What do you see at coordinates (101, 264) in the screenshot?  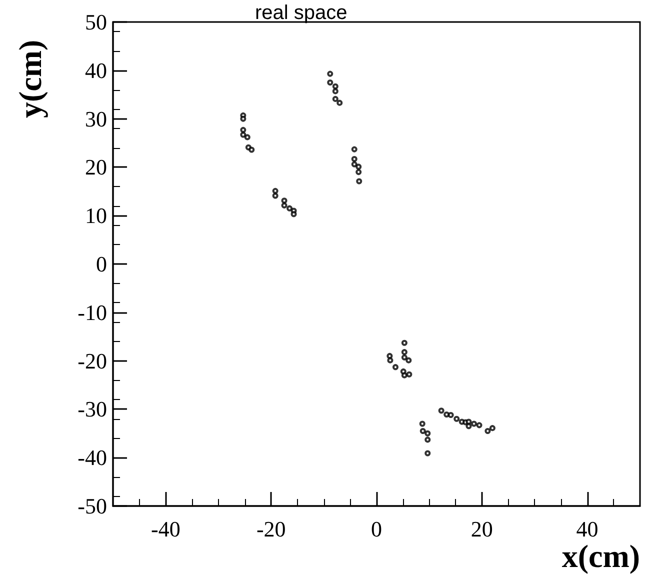 I see `y-tick-label: 0` at bounding box center [101, 264].